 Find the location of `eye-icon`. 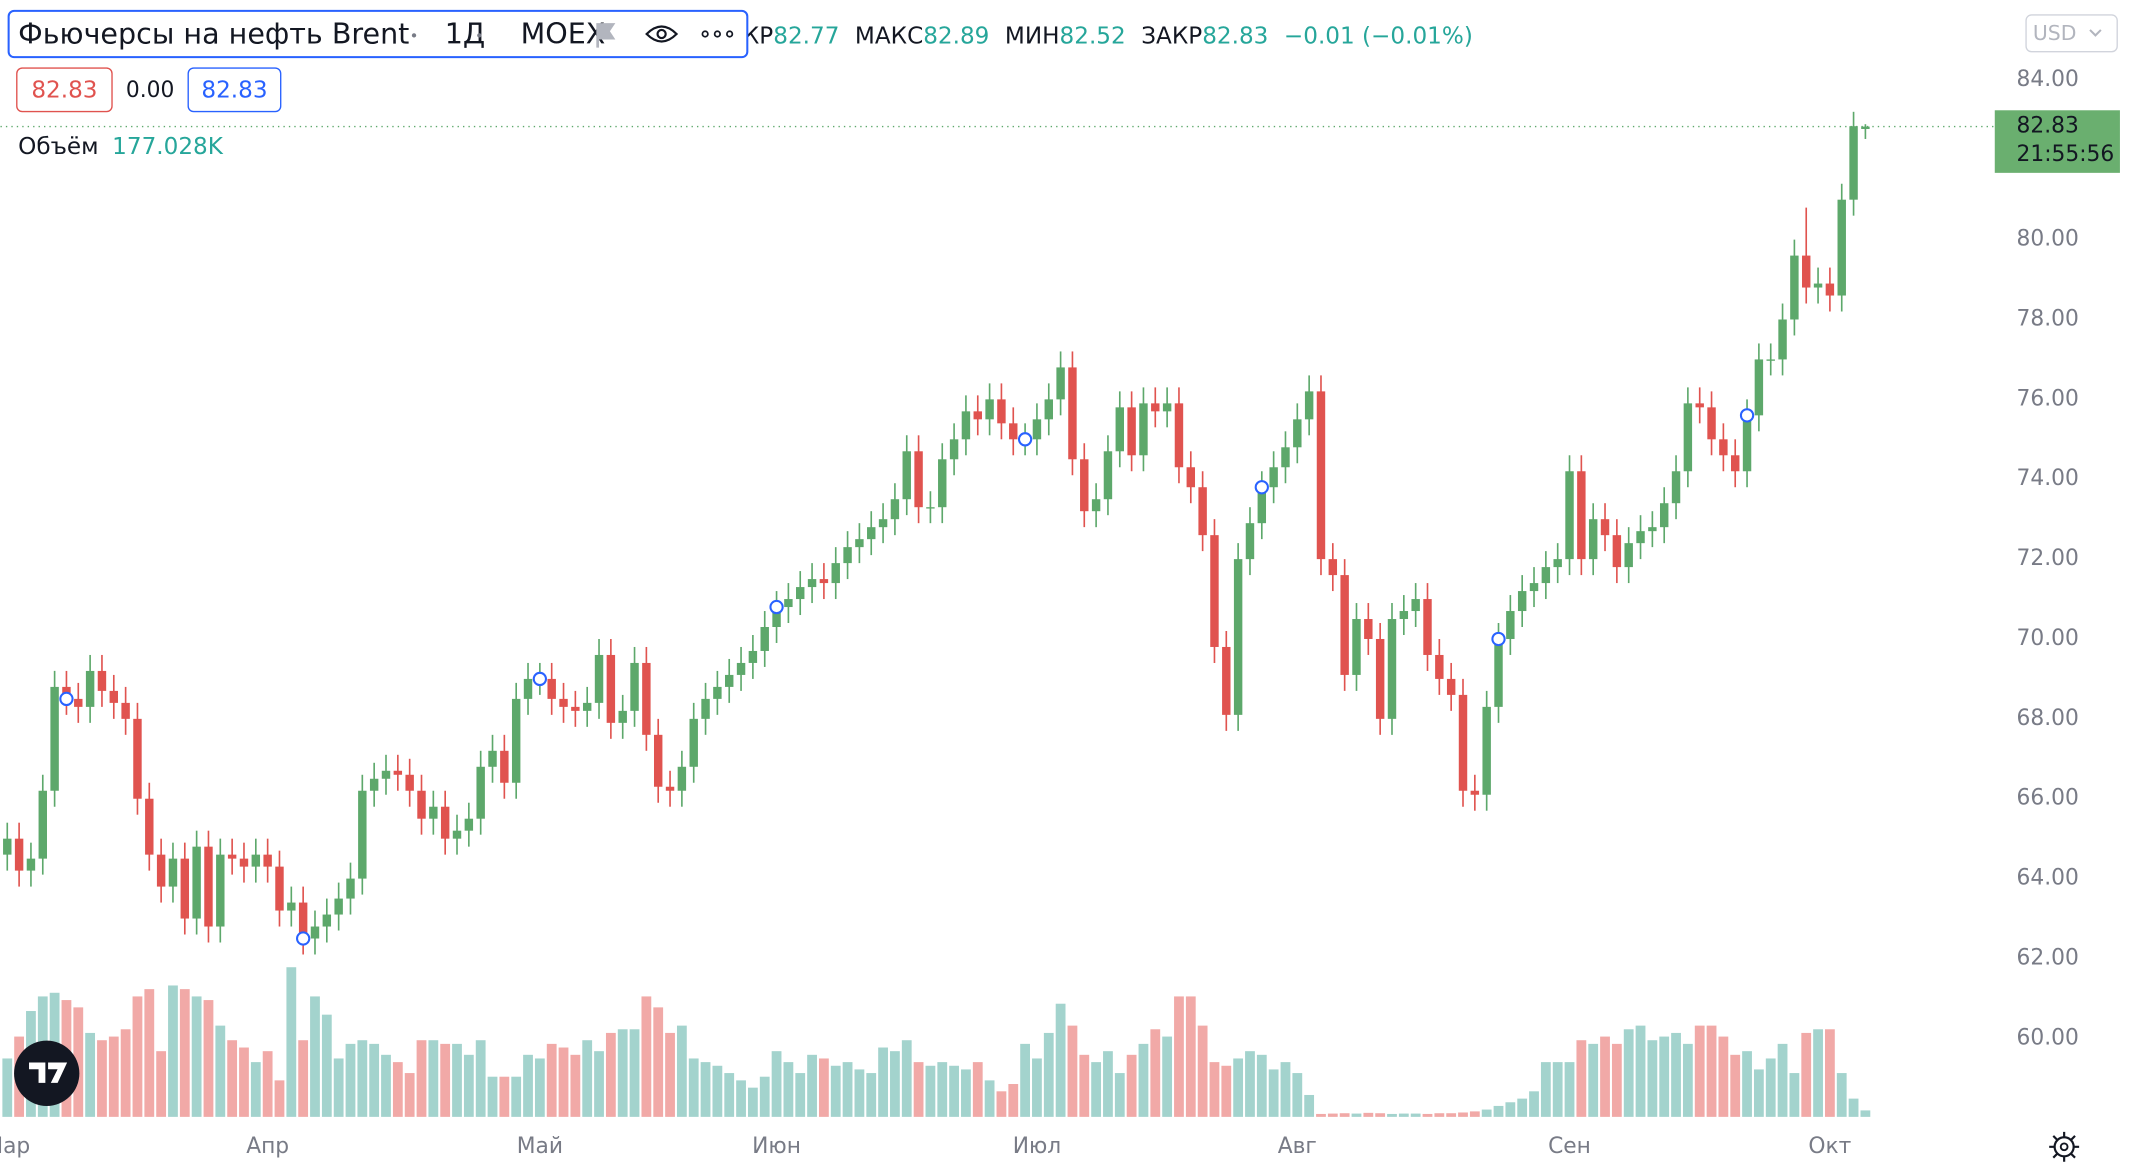

eye-icon is located at coordinates (662, 34).